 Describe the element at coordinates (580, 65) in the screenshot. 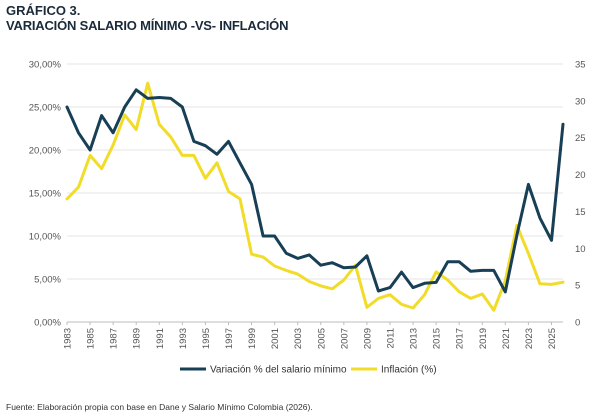

I see `y-right-tick-label: 35` at that location.